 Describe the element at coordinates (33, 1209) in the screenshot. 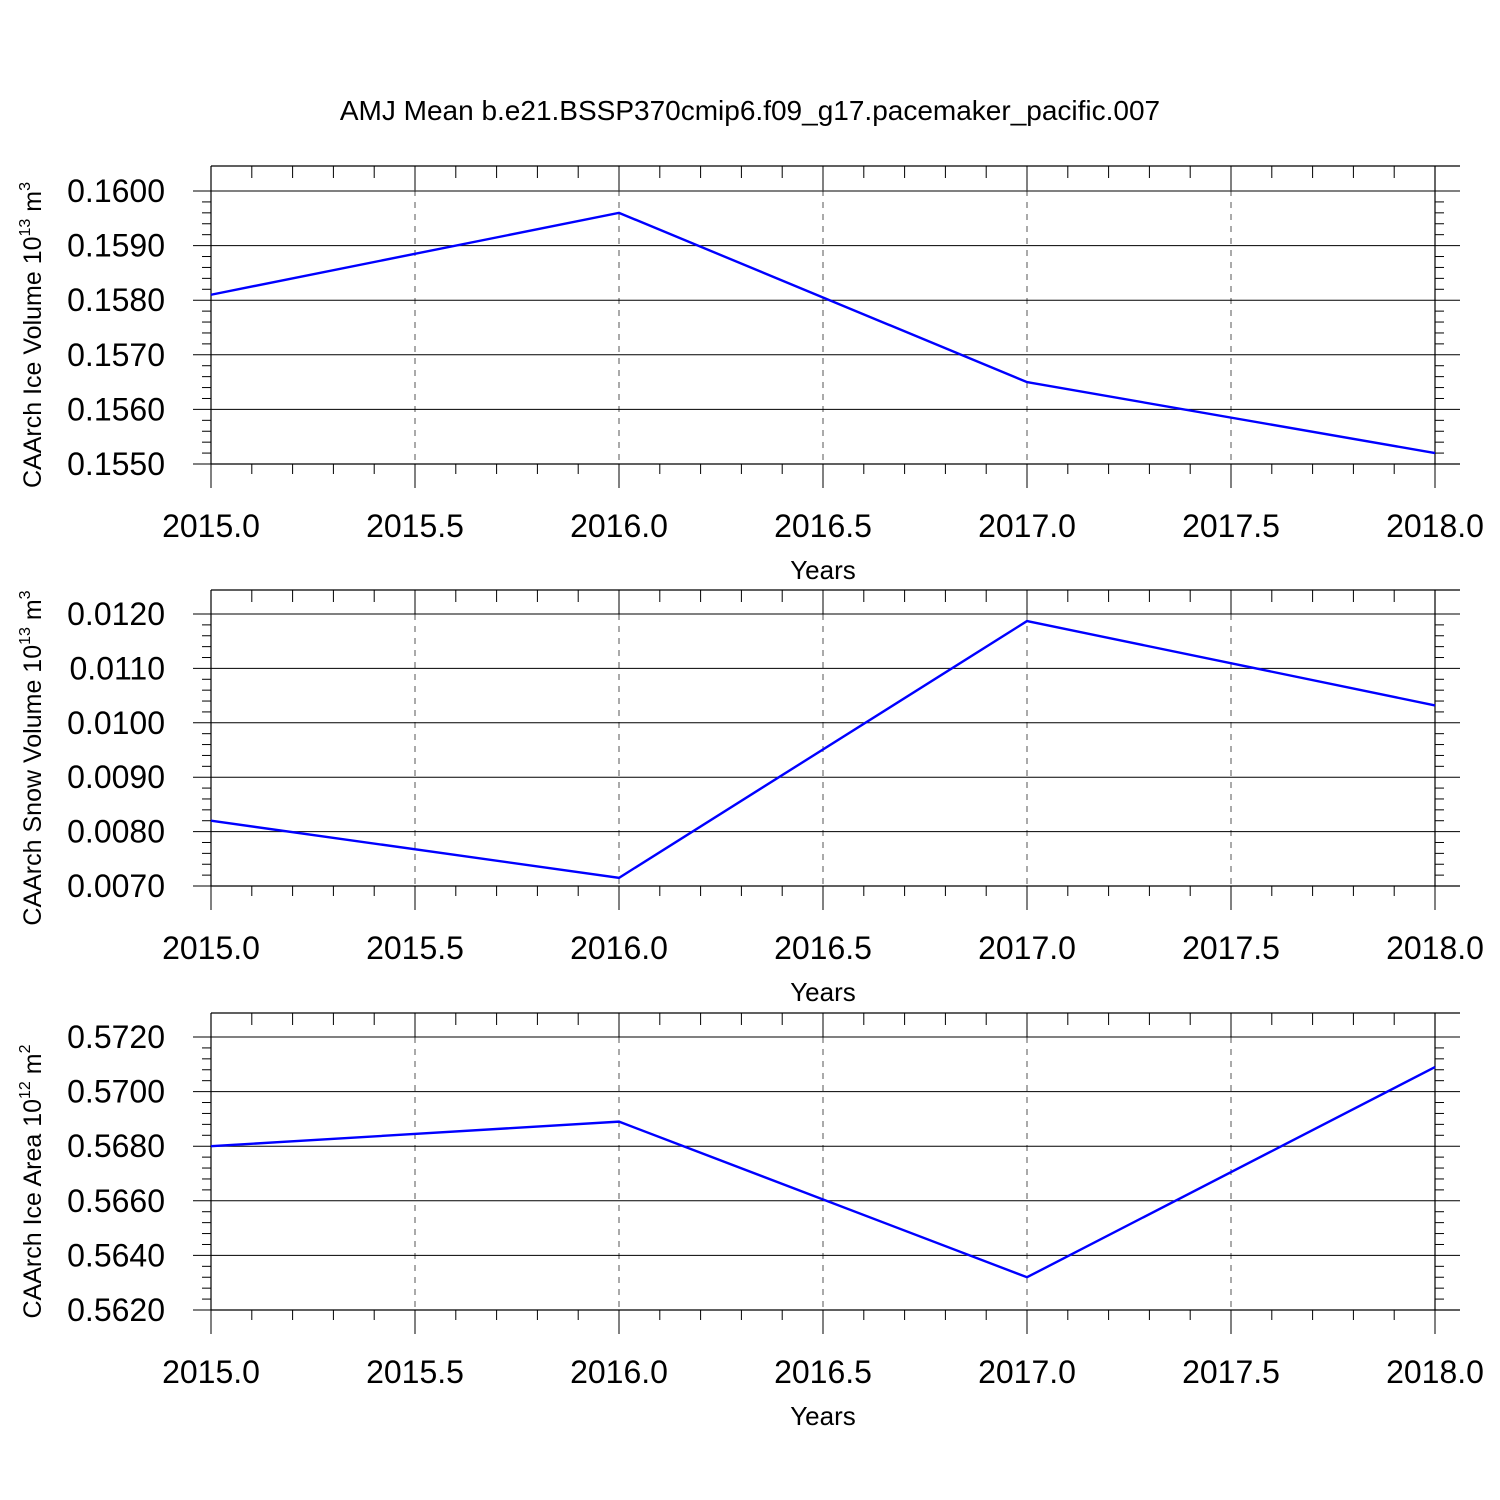

I see `y-axis-label-text: CAArch Ice Area 10` at that location.